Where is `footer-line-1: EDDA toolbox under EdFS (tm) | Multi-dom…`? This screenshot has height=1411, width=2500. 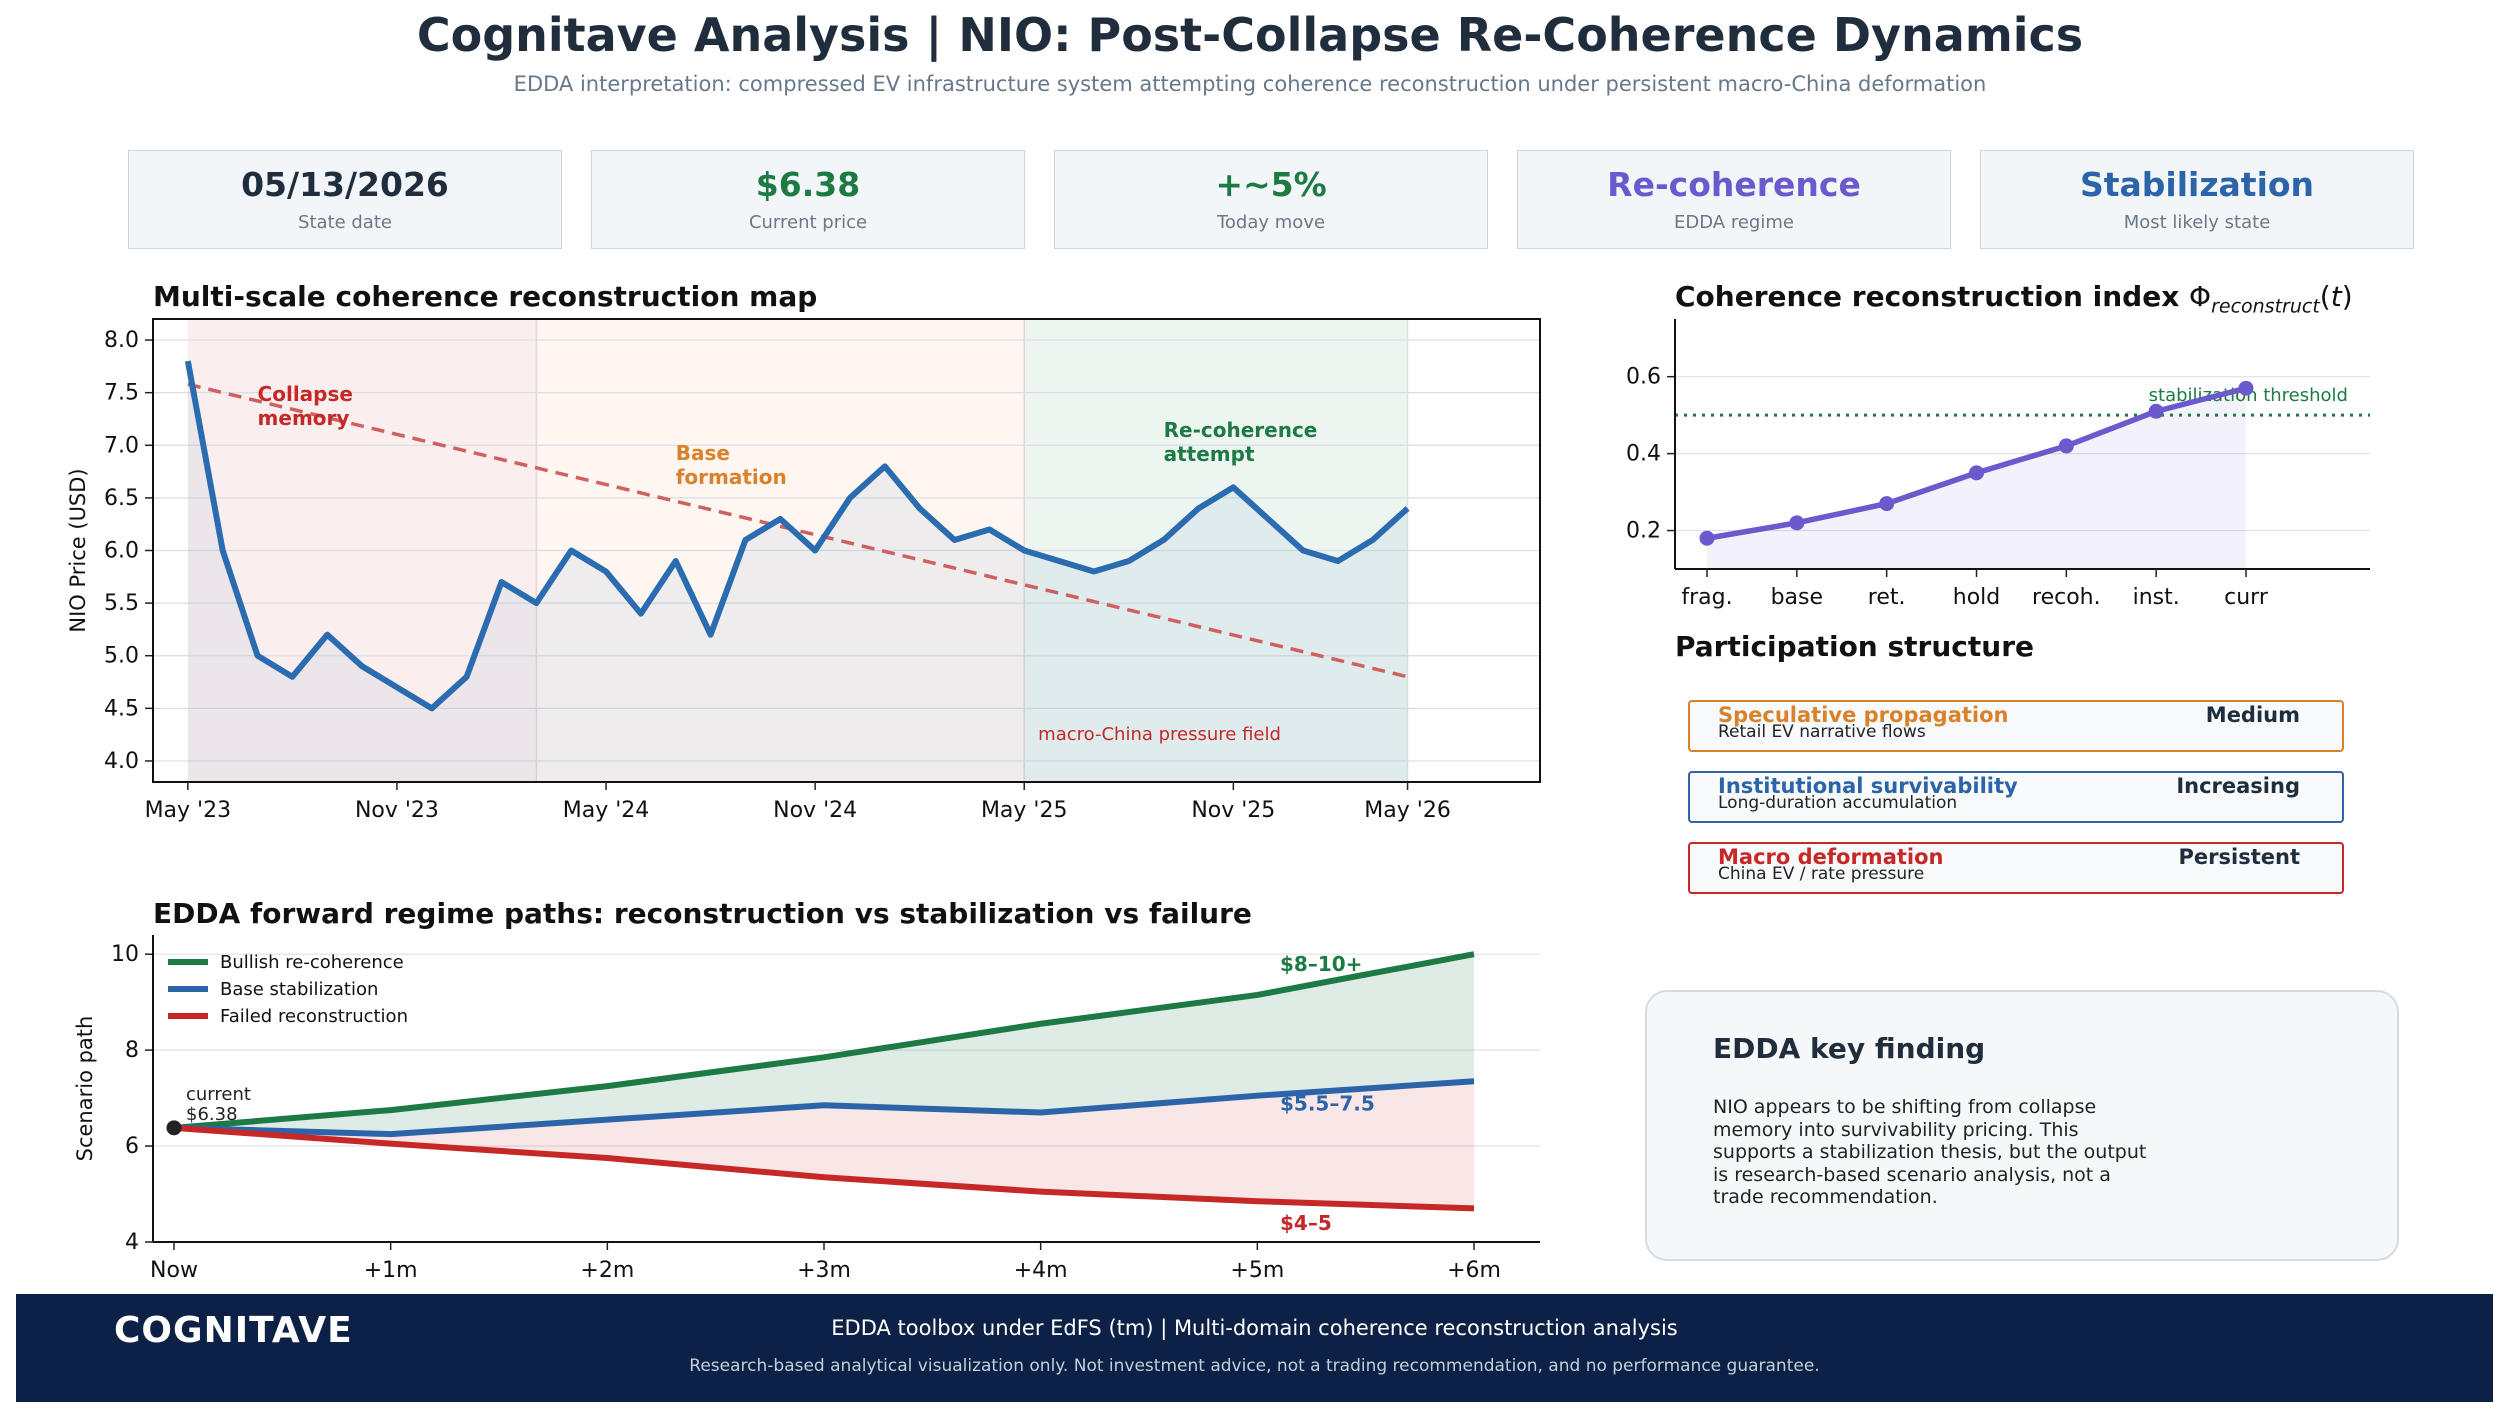 footer-line-1: EDDA toolbox under EdFS (tm) | Multi-dom… is located at coordinates (1254, 1328).